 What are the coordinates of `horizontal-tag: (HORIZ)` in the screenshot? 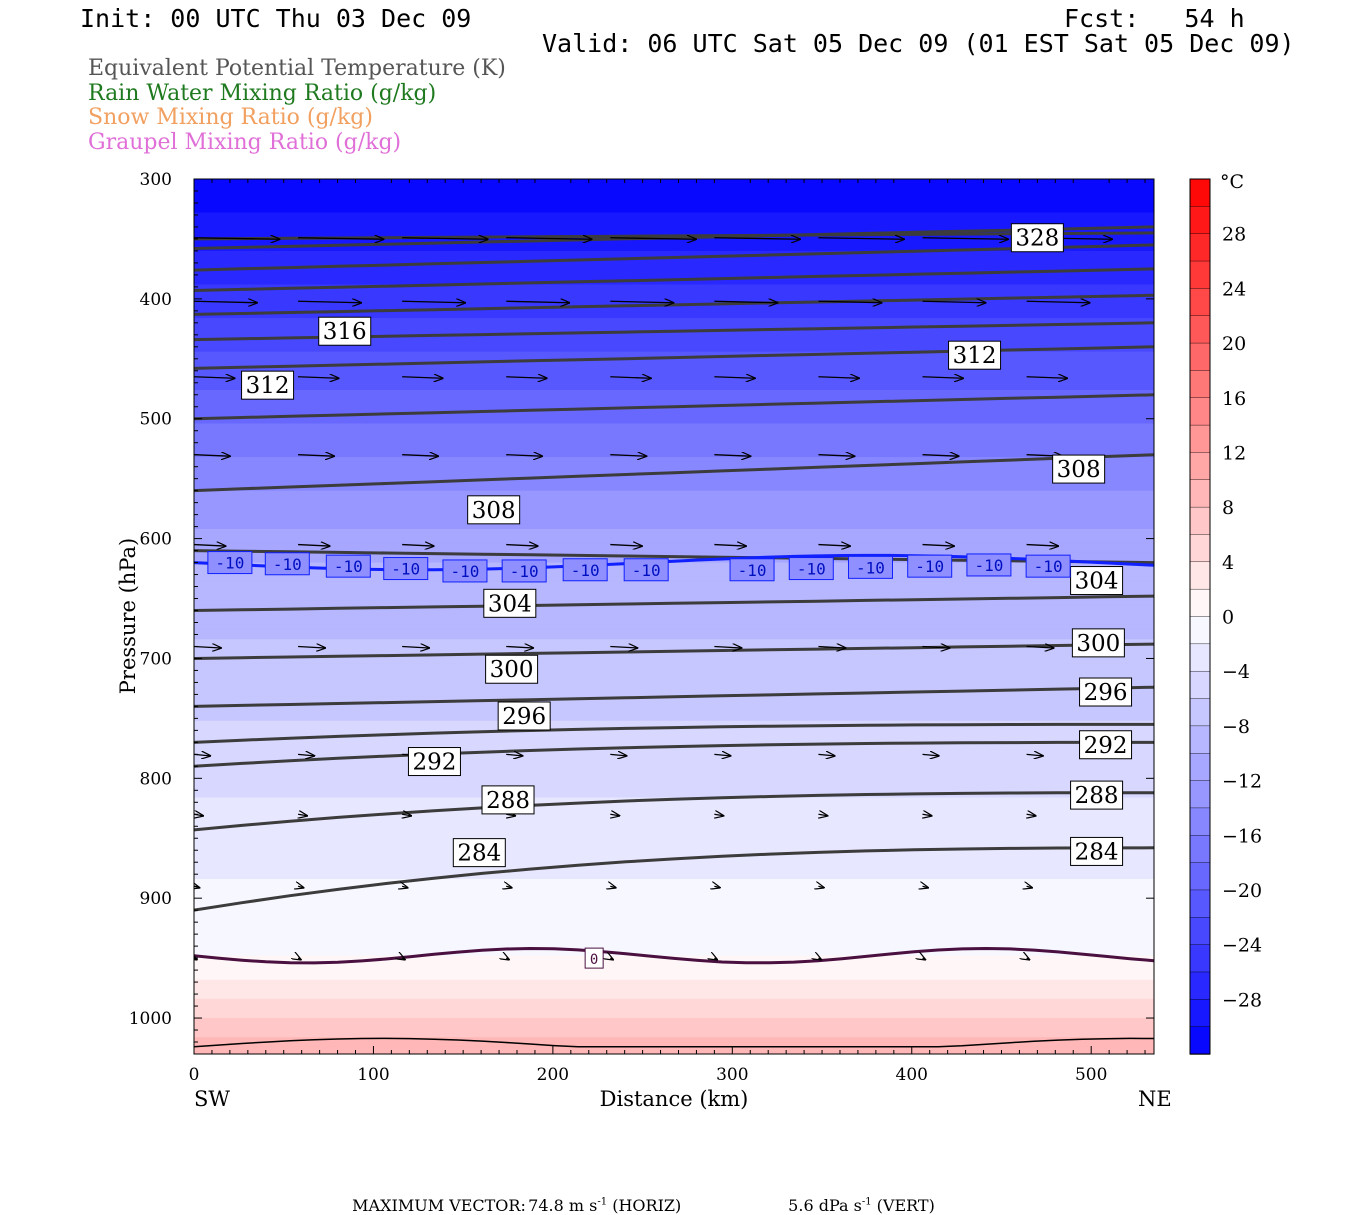 It's located at (647, 1205).